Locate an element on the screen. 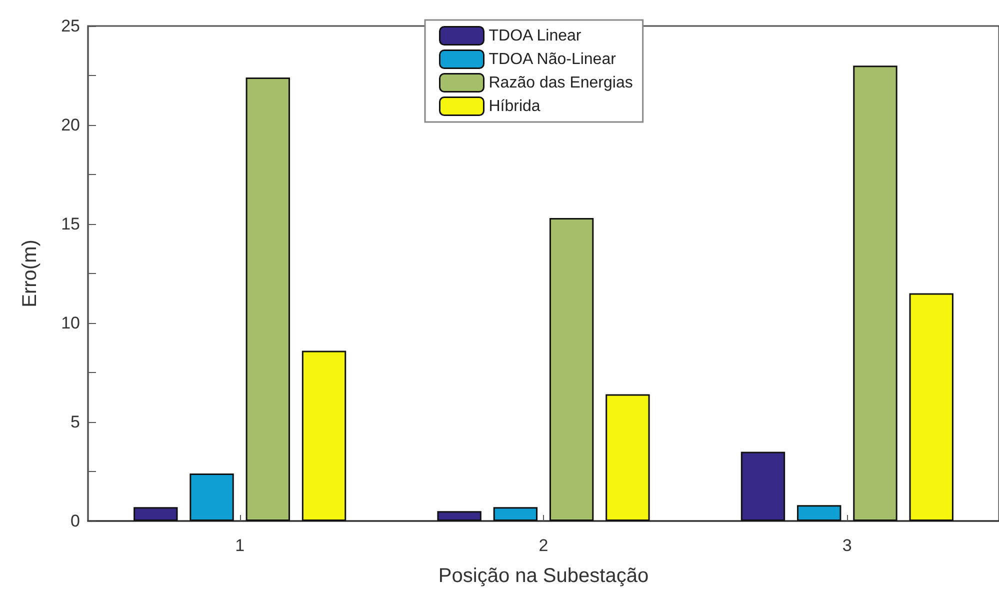  y-tick-label: 15 is located at coordinates (70, 224).